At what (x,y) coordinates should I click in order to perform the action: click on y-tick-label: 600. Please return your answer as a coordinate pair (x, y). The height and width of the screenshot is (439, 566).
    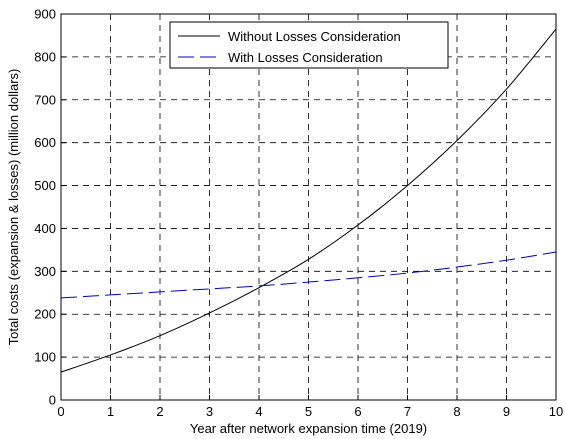
    Looking at the image, I should click on (45, 142).